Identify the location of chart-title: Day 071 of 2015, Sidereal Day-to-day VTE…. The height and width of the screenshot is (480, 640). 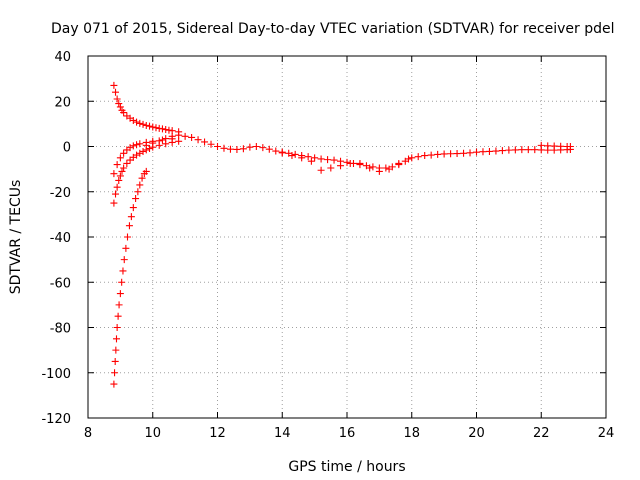
(333, 29).